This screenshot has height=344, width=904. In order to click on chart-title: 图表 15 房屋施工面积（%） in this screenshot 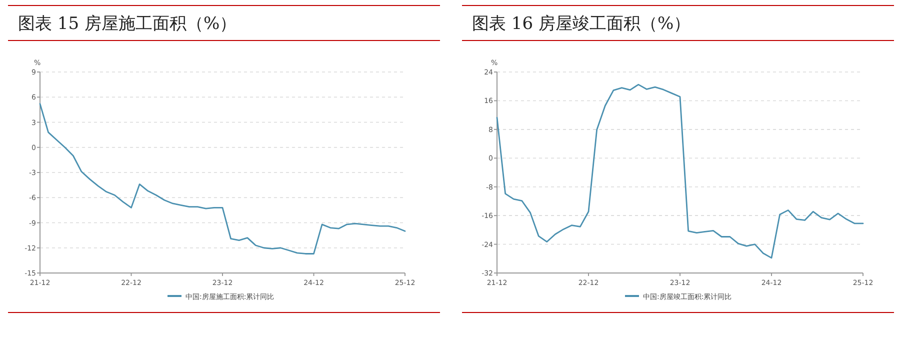, I will do `click(127, 24)`.